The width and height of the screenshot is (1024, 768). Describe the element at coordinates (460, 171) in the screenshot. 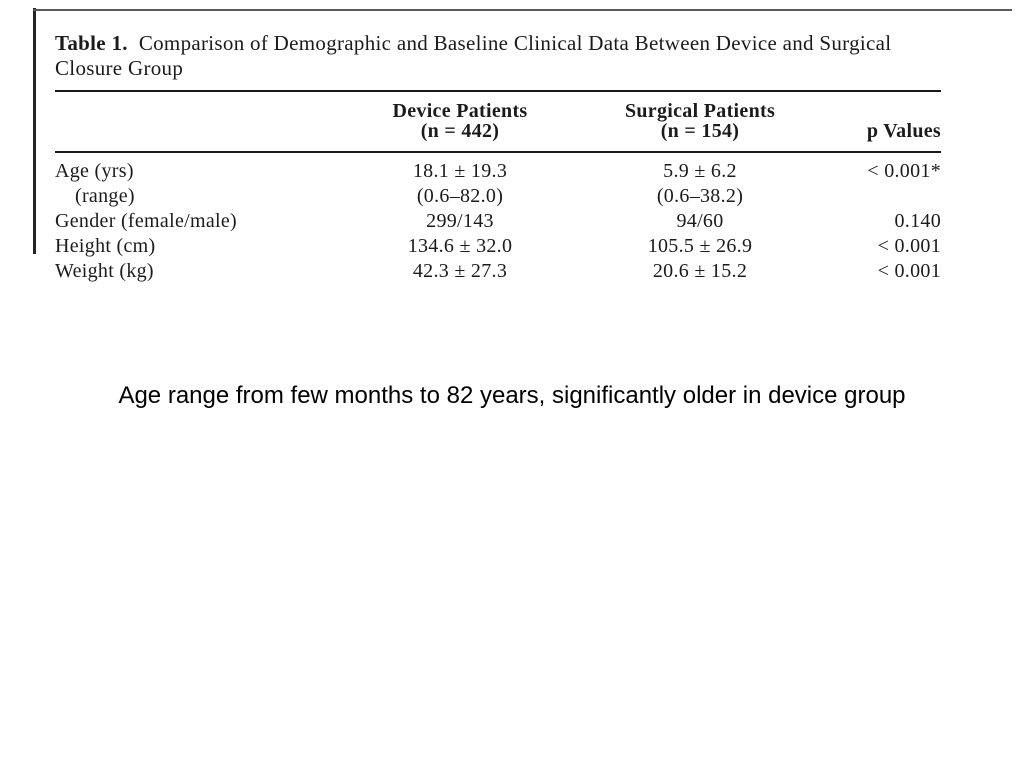

I see `cell-device-value: 18.1 ± 19.3` at that location.